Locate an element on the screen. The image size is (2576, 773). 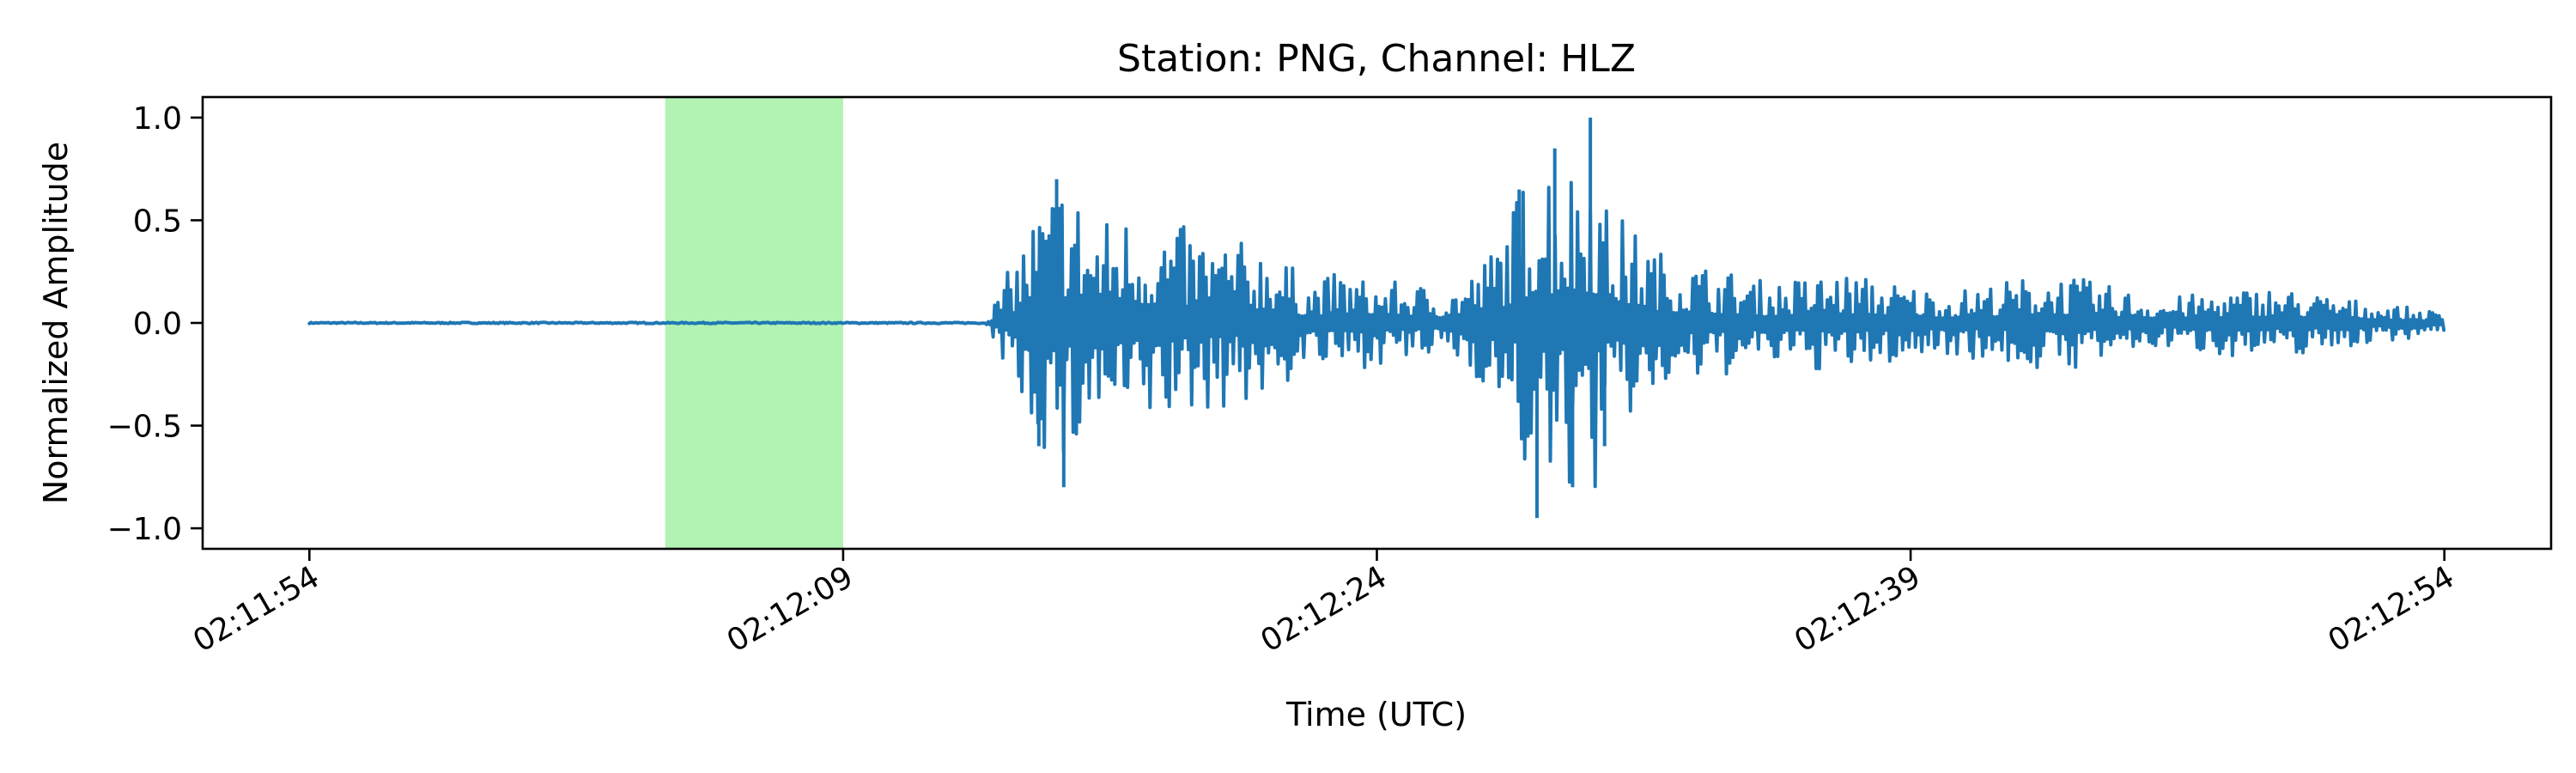
y-tick-label: 0.5 is located at coordinates (158, 221).